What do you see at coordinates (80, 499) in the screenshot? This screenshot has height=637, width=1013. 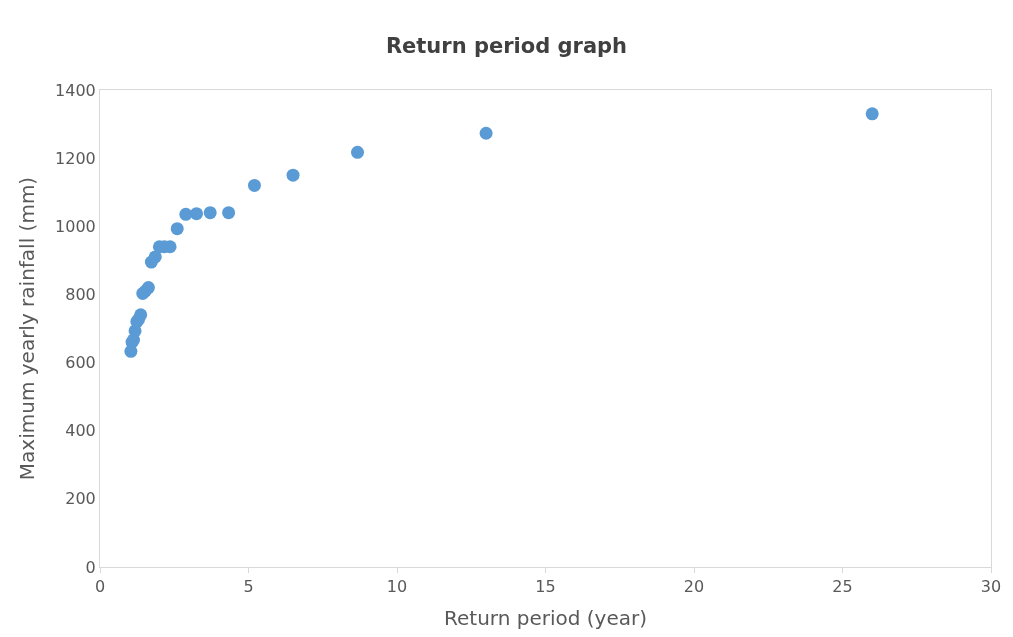 I see `y-tick-label: 200` at bounding box center [80, 499].